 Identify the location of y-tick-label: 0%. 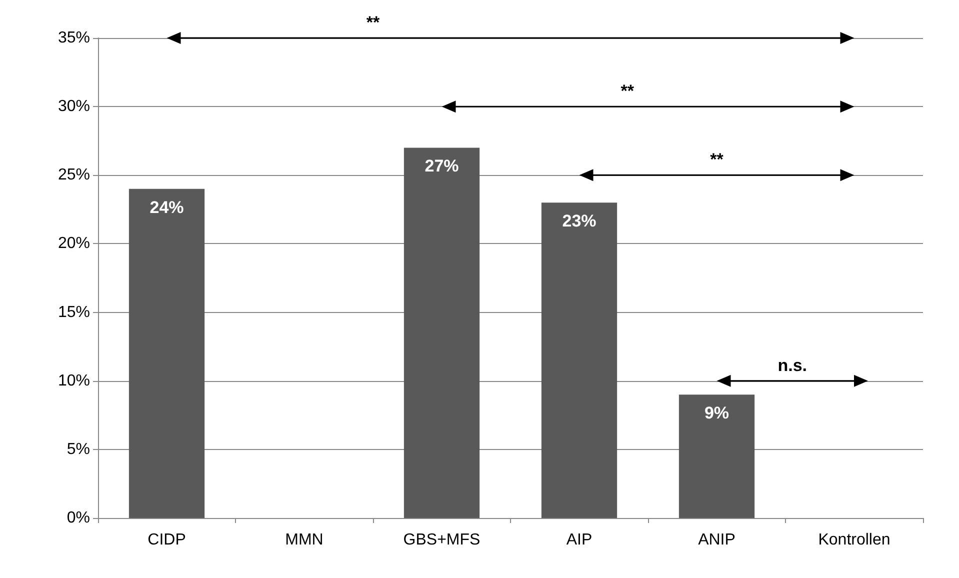
(78, 518).